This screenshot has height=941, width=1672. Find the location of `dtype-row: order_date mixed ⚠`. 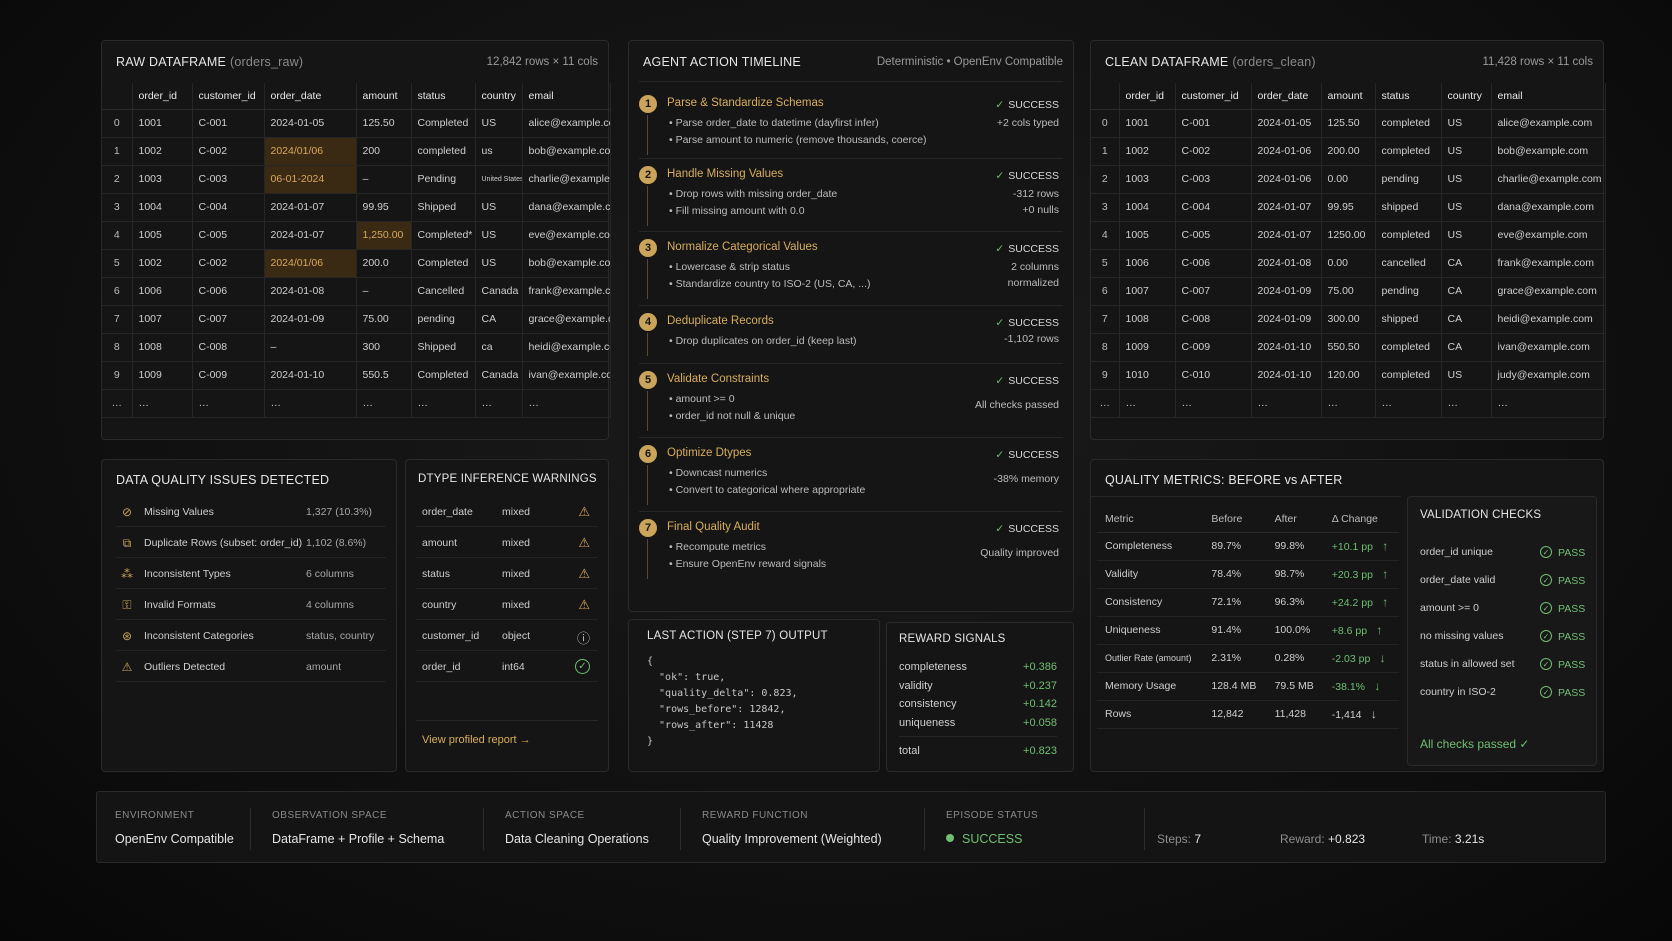

dtype-row: order_date mixed ⚠ is located at coordinates (507, 512).